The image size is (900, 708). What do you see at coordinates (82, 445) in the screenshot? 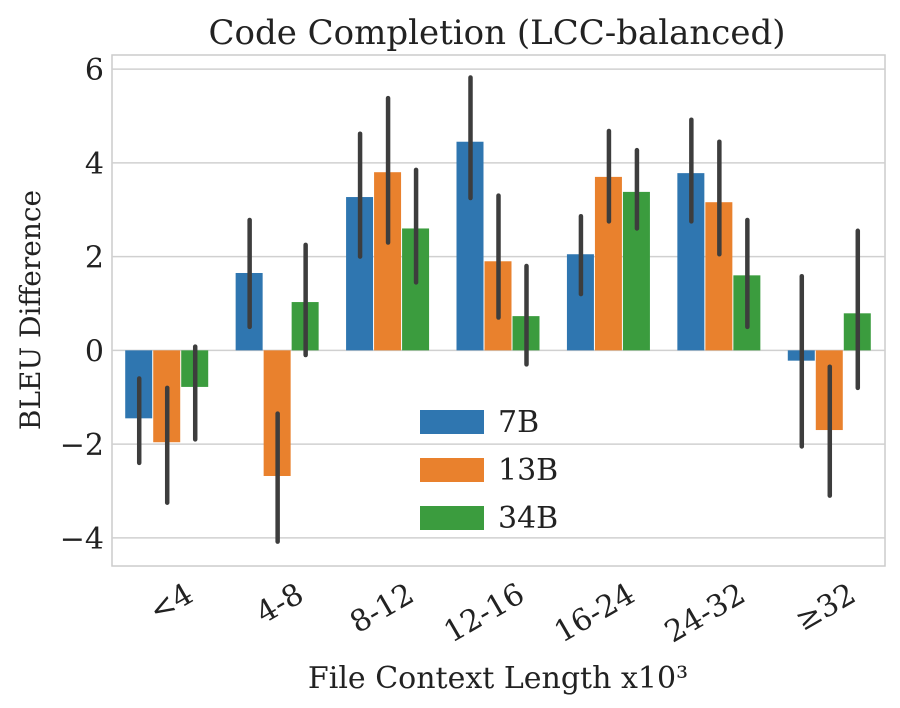
I see `y-tick-label: −2` at bounding box center [82, 445].